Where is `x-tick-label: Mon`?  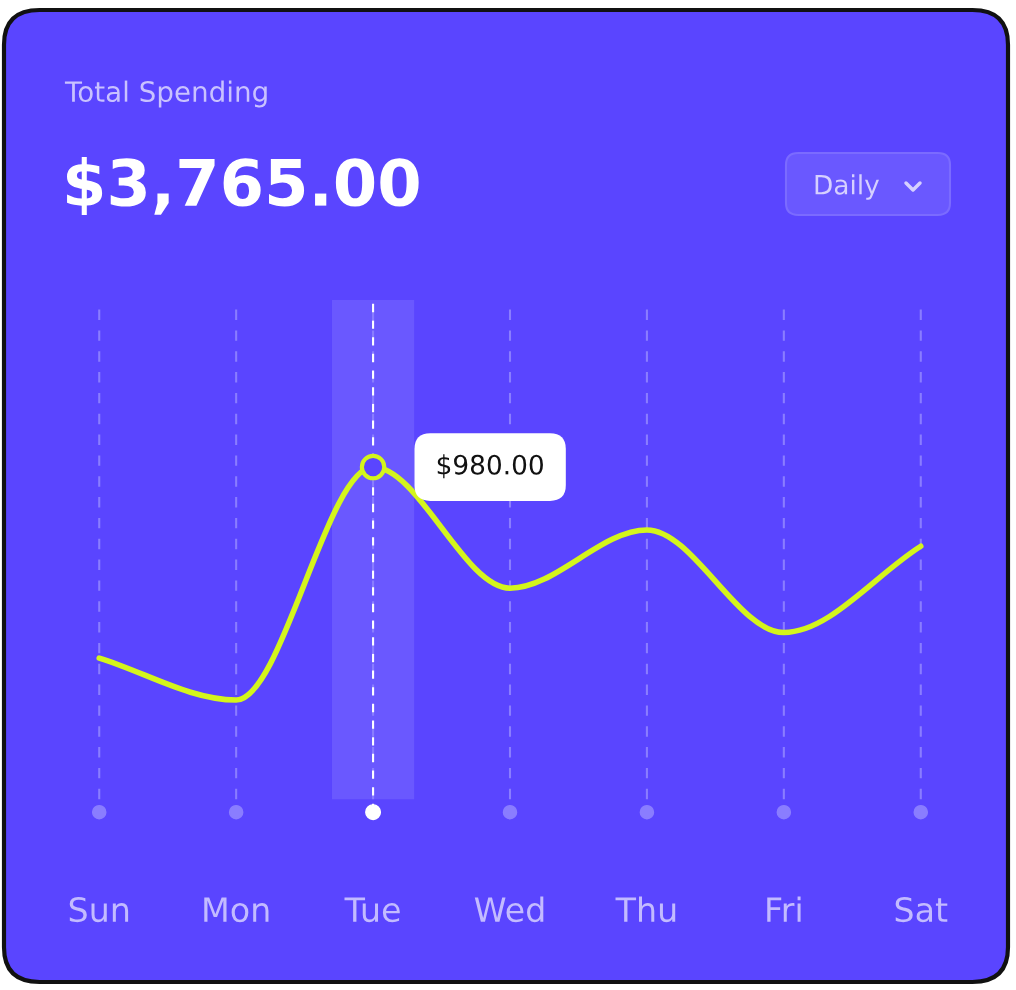 x-tick-label: Mon is located at coordinates (236, 910).